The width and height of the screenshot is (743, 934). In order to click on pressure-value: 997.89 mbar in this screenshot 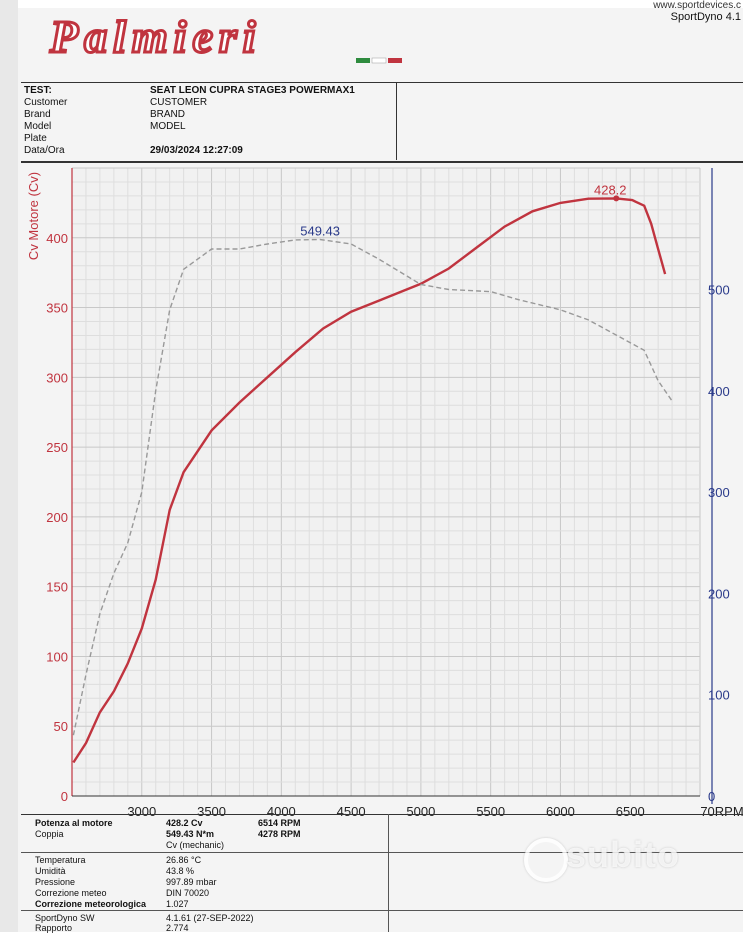, I will do `click(191, 882)`.